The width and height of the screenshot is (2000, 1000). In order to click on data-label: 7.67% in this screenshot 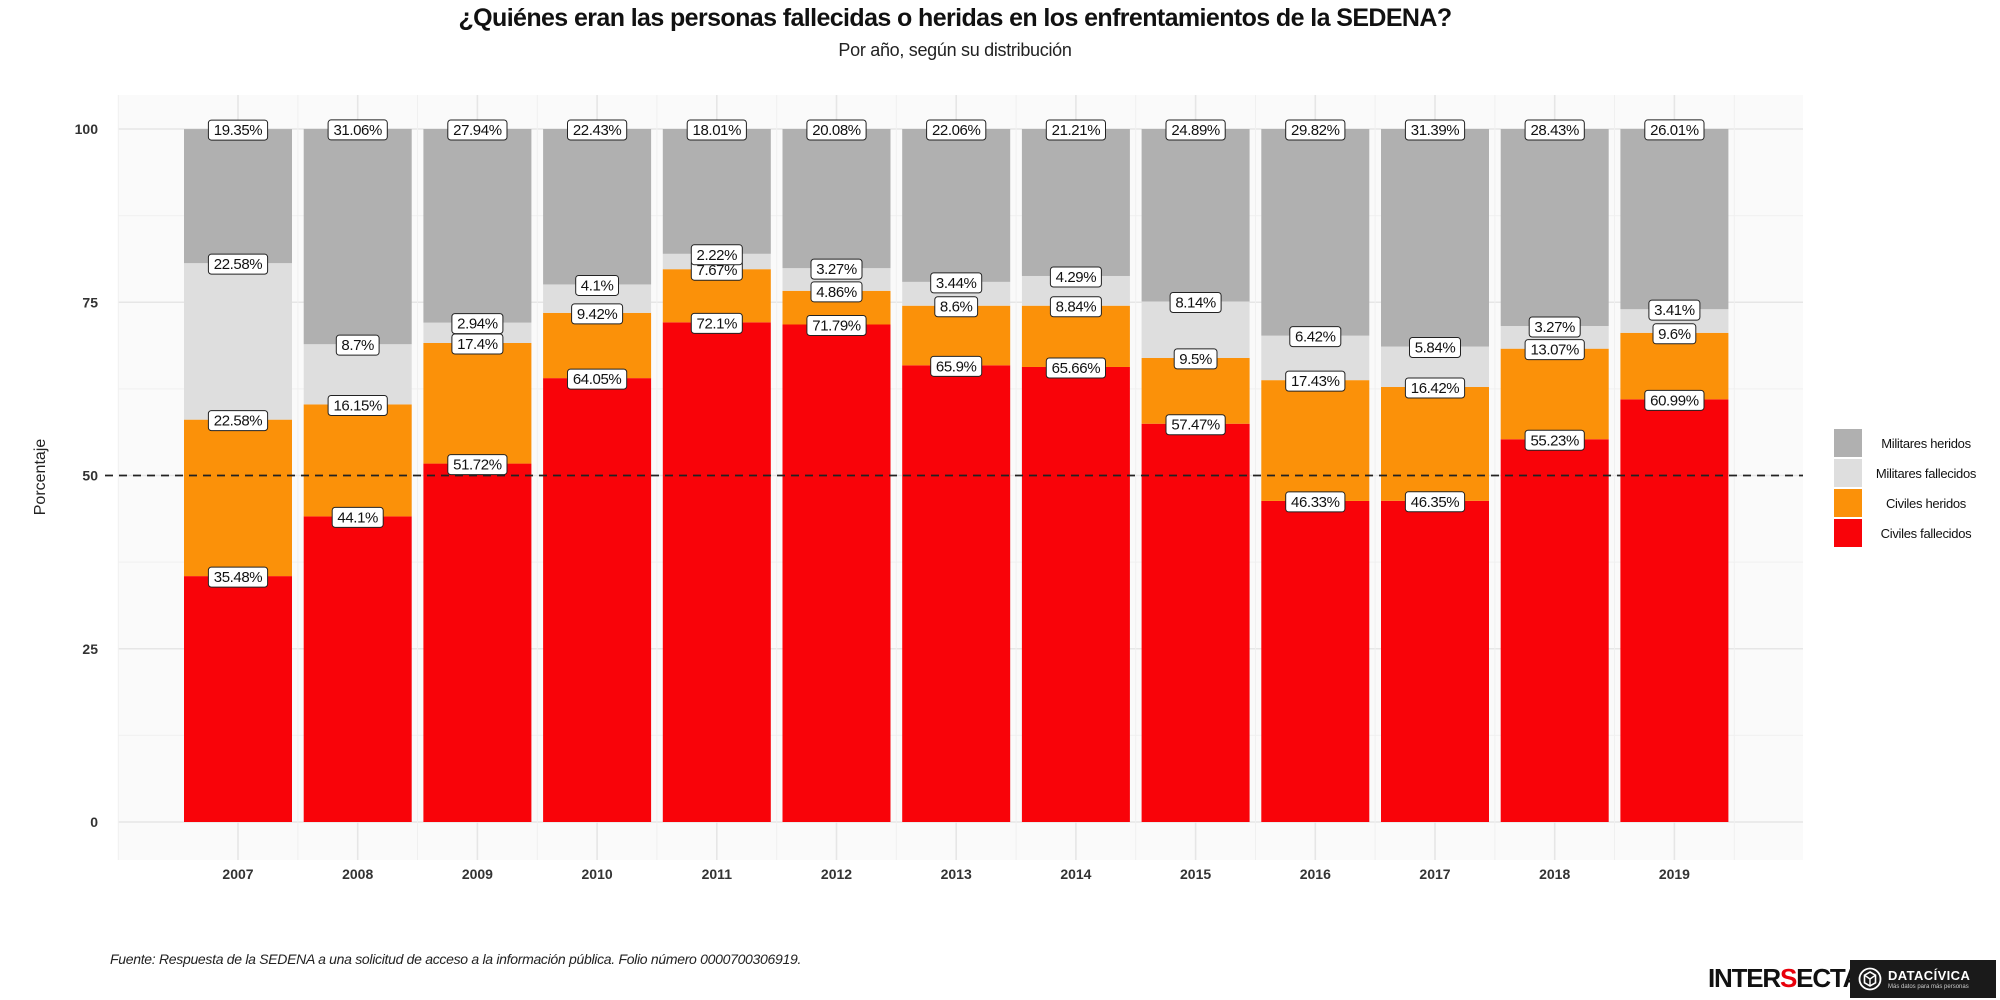, I will do `click(717, 270)`.